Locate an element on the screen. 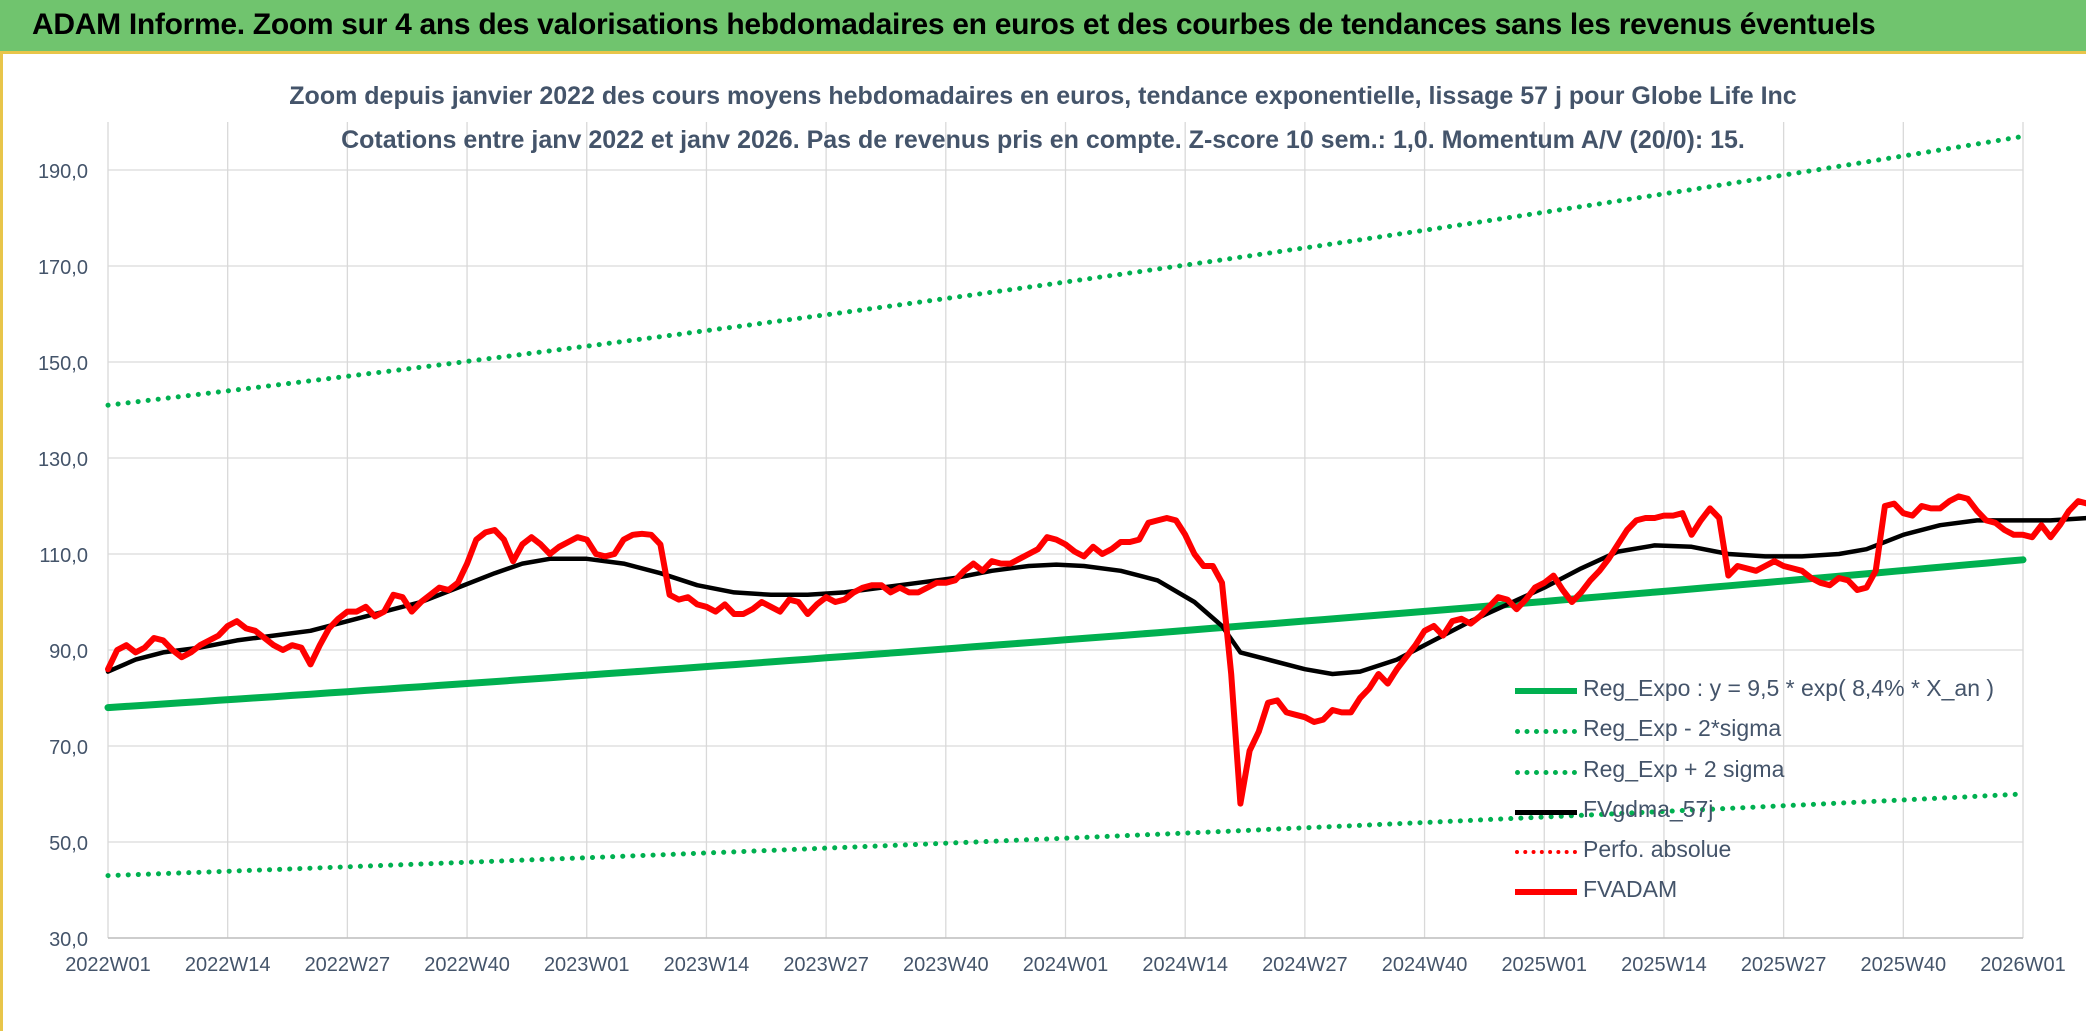  y-tick-label: 110,0 is located at coordinates (63, 556).